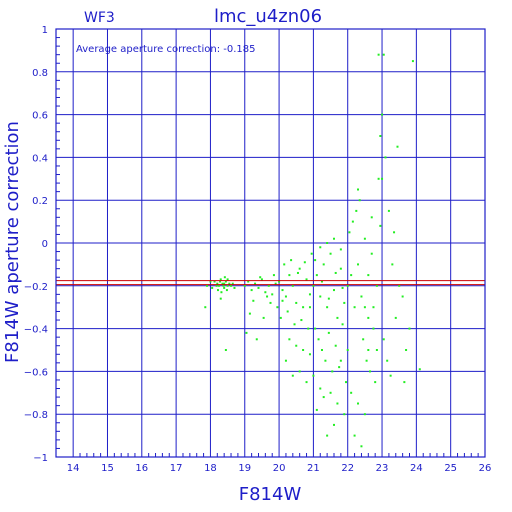  What do you see at coordinates (40, 158) in the screenshot?
I see `y-tick-label: 0.4` at bounding box center [40, 158].